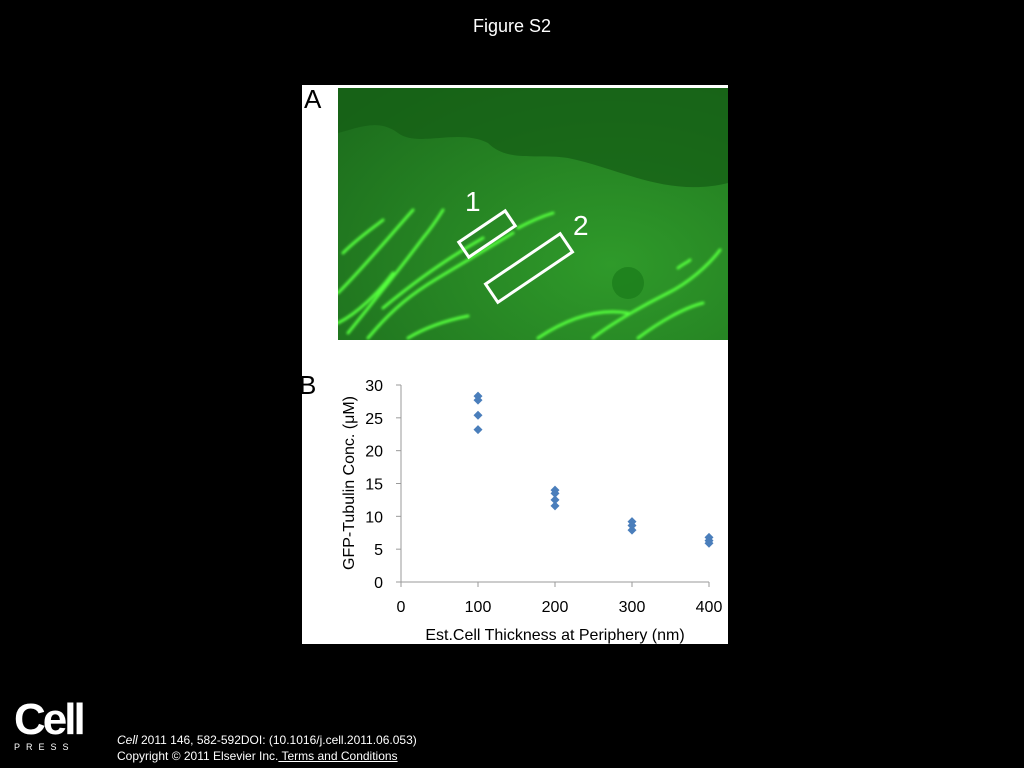 The height and width of the screenshot is (768, 1024). I want to click on y-tick-label: 10, so click(374, 517).